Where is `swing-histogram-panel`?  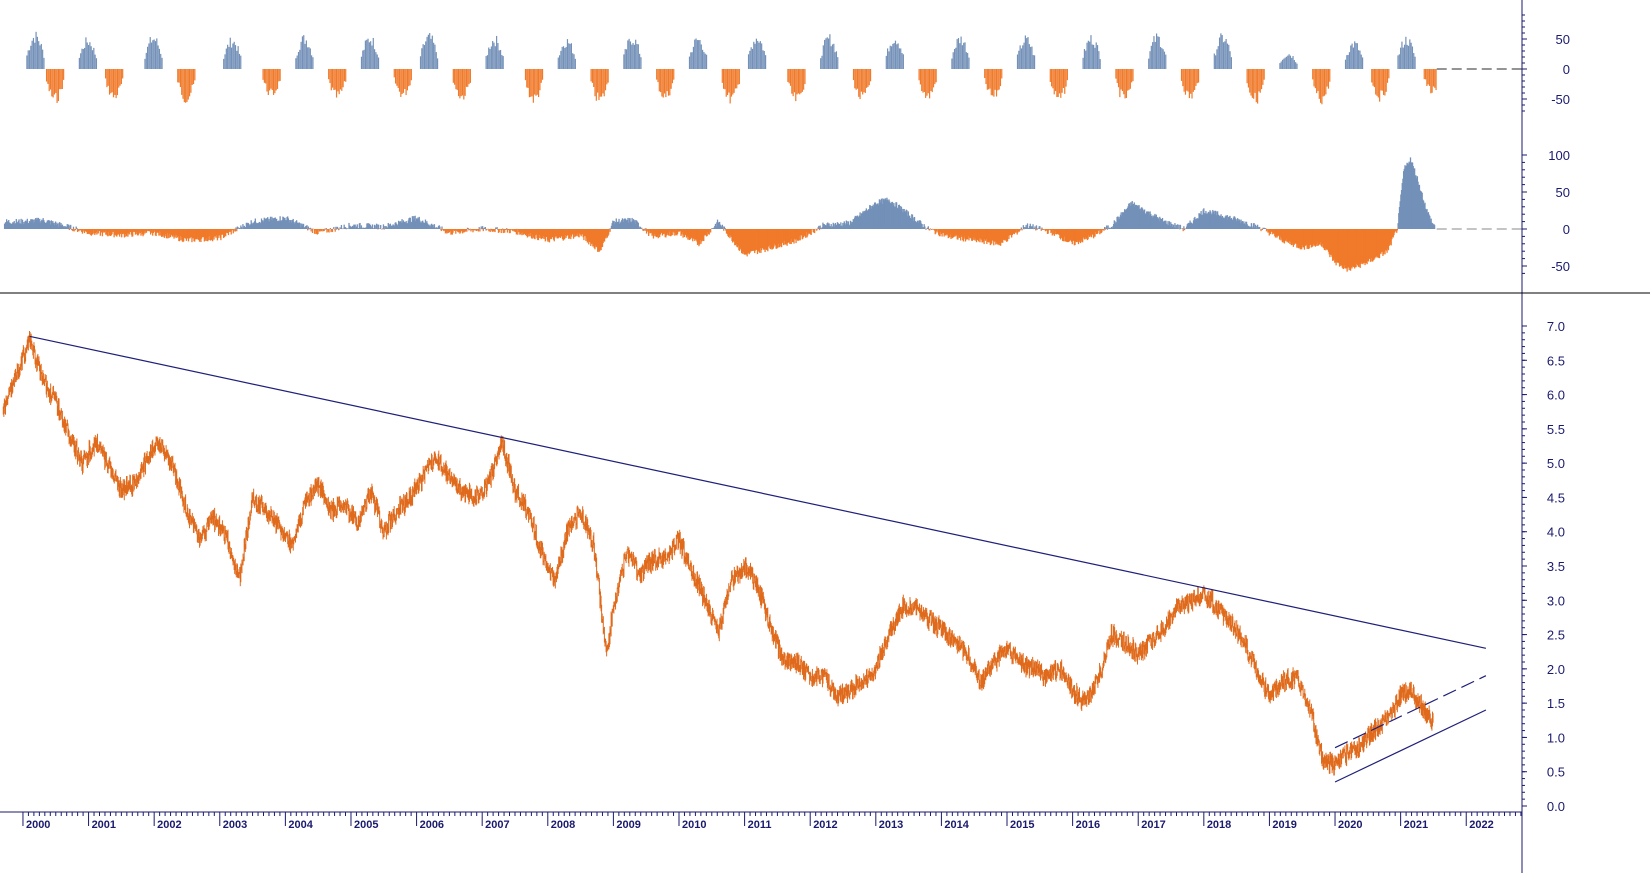 swing-histogram-panel is located at coordinates (774, 68).